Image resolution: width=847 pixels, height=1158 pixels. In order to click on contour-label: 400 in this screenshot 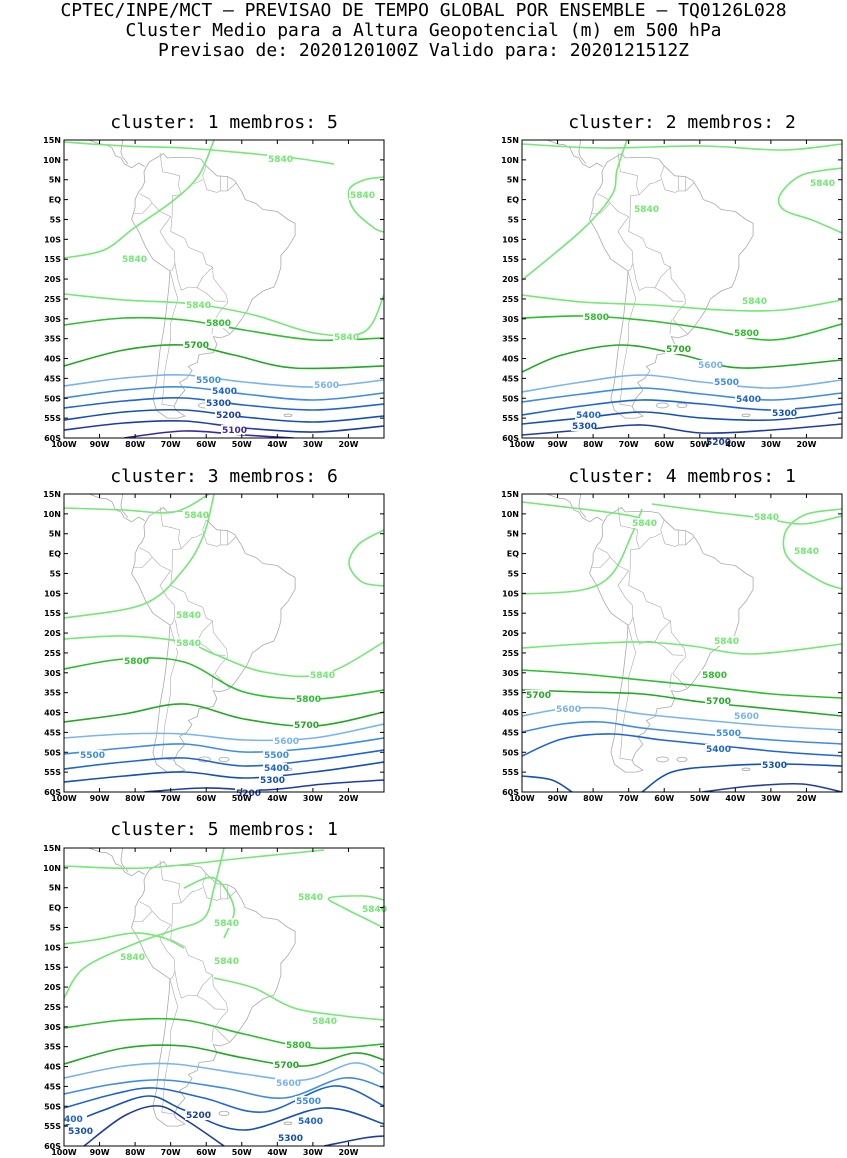, I will do `click(73, 1120)`.